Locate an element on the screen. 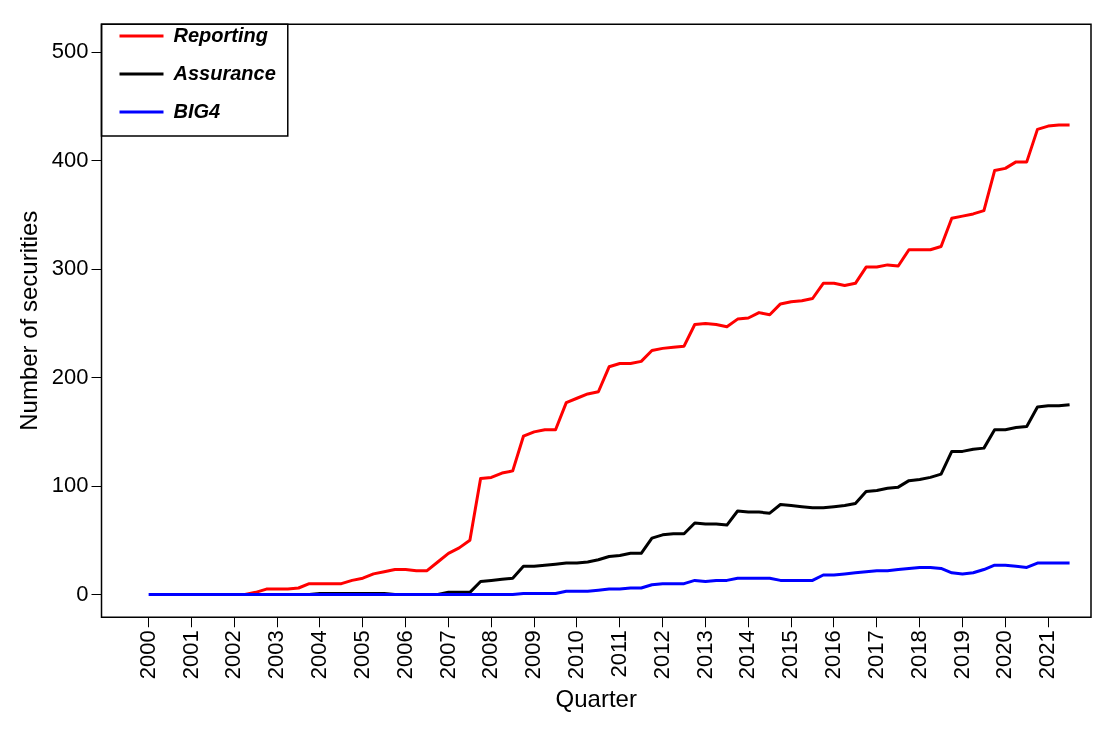 Image resolution: width=1101 pixels, height=731 pixels. x-tick-label: 2011 is located at coordinates (618, 654).